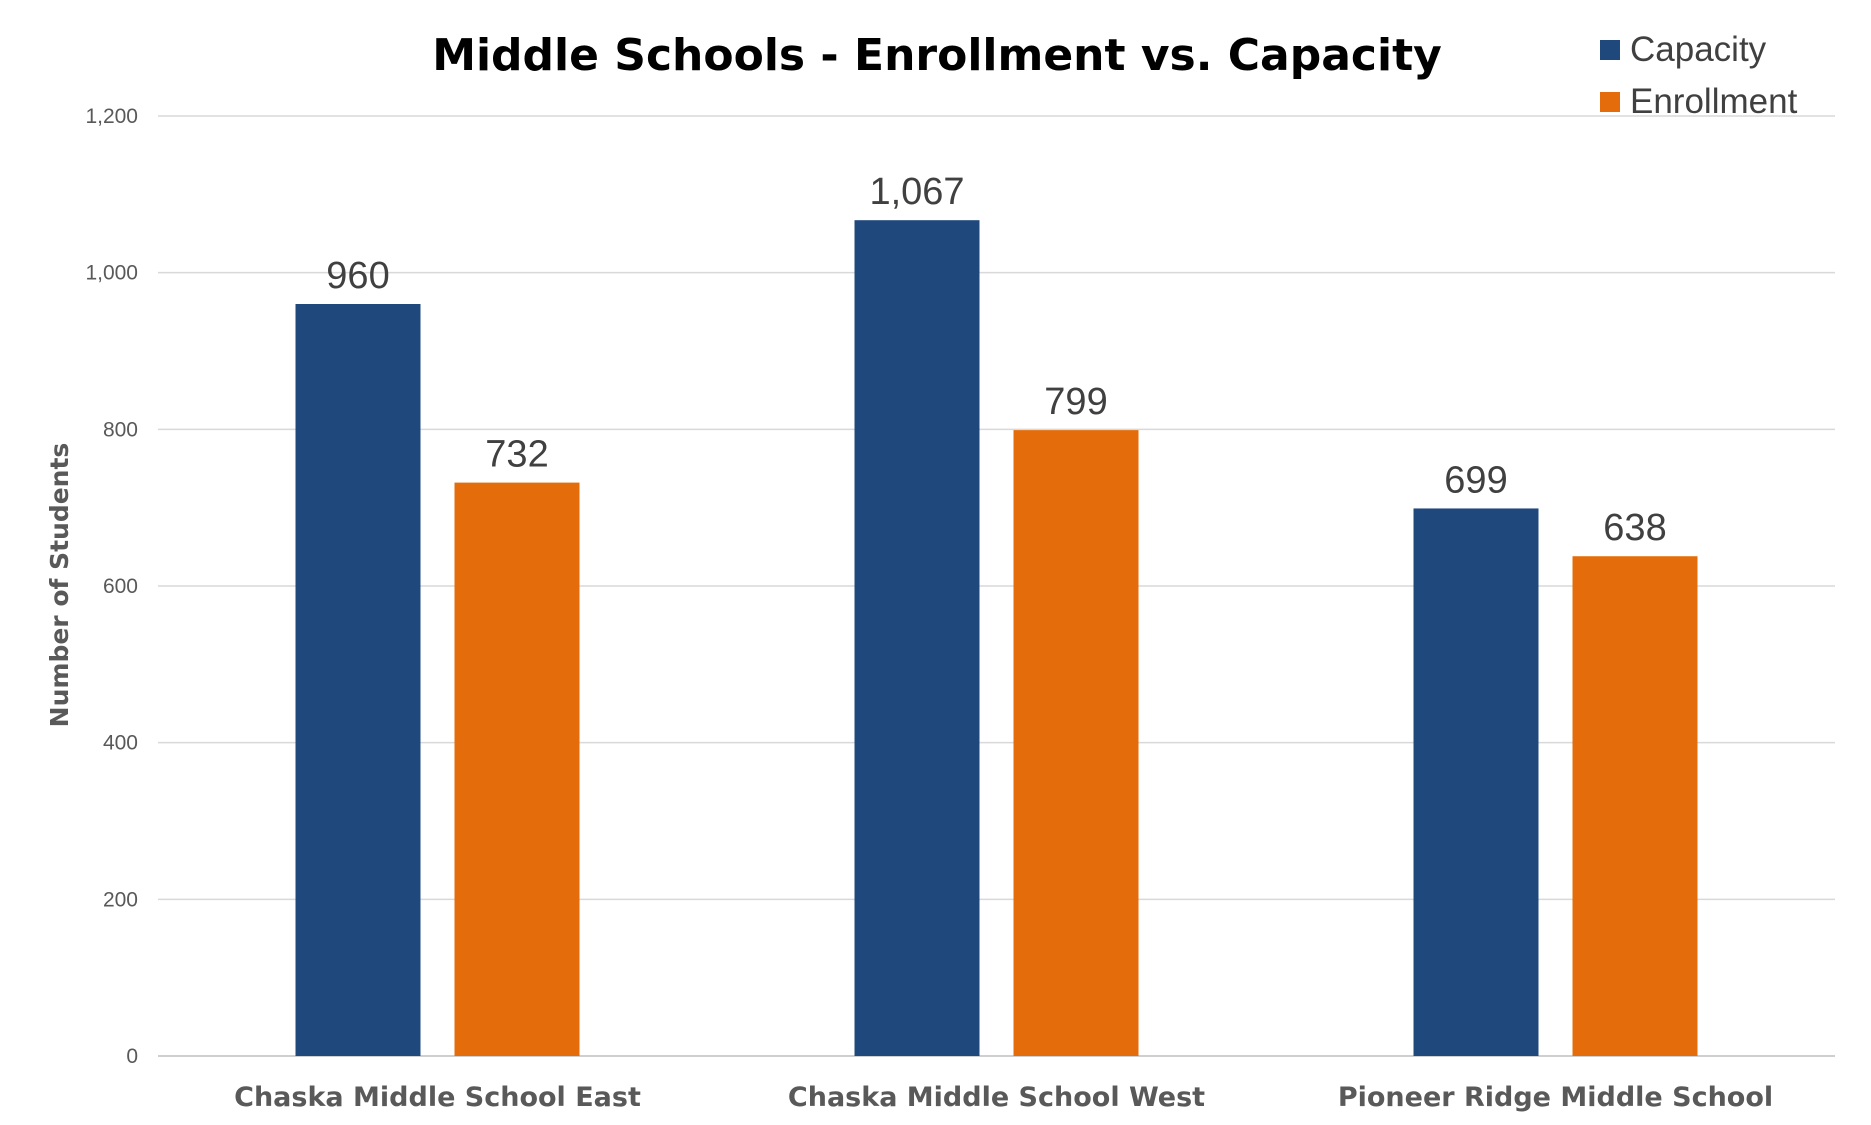 Image resolution: width=1871 pixels, height=1125 pixels. Describe the element at coordinates (111, 273) in the screenshot. I see `y-tick-label: 1,000` at that location.